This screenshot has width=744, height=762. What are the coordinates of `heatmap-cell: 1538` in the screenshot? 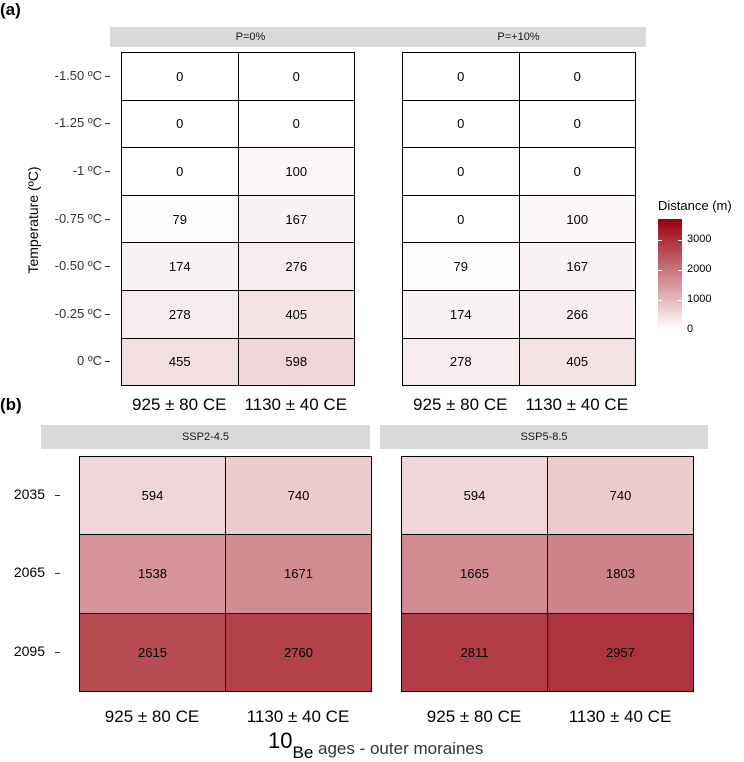 It's located at (152, 574).